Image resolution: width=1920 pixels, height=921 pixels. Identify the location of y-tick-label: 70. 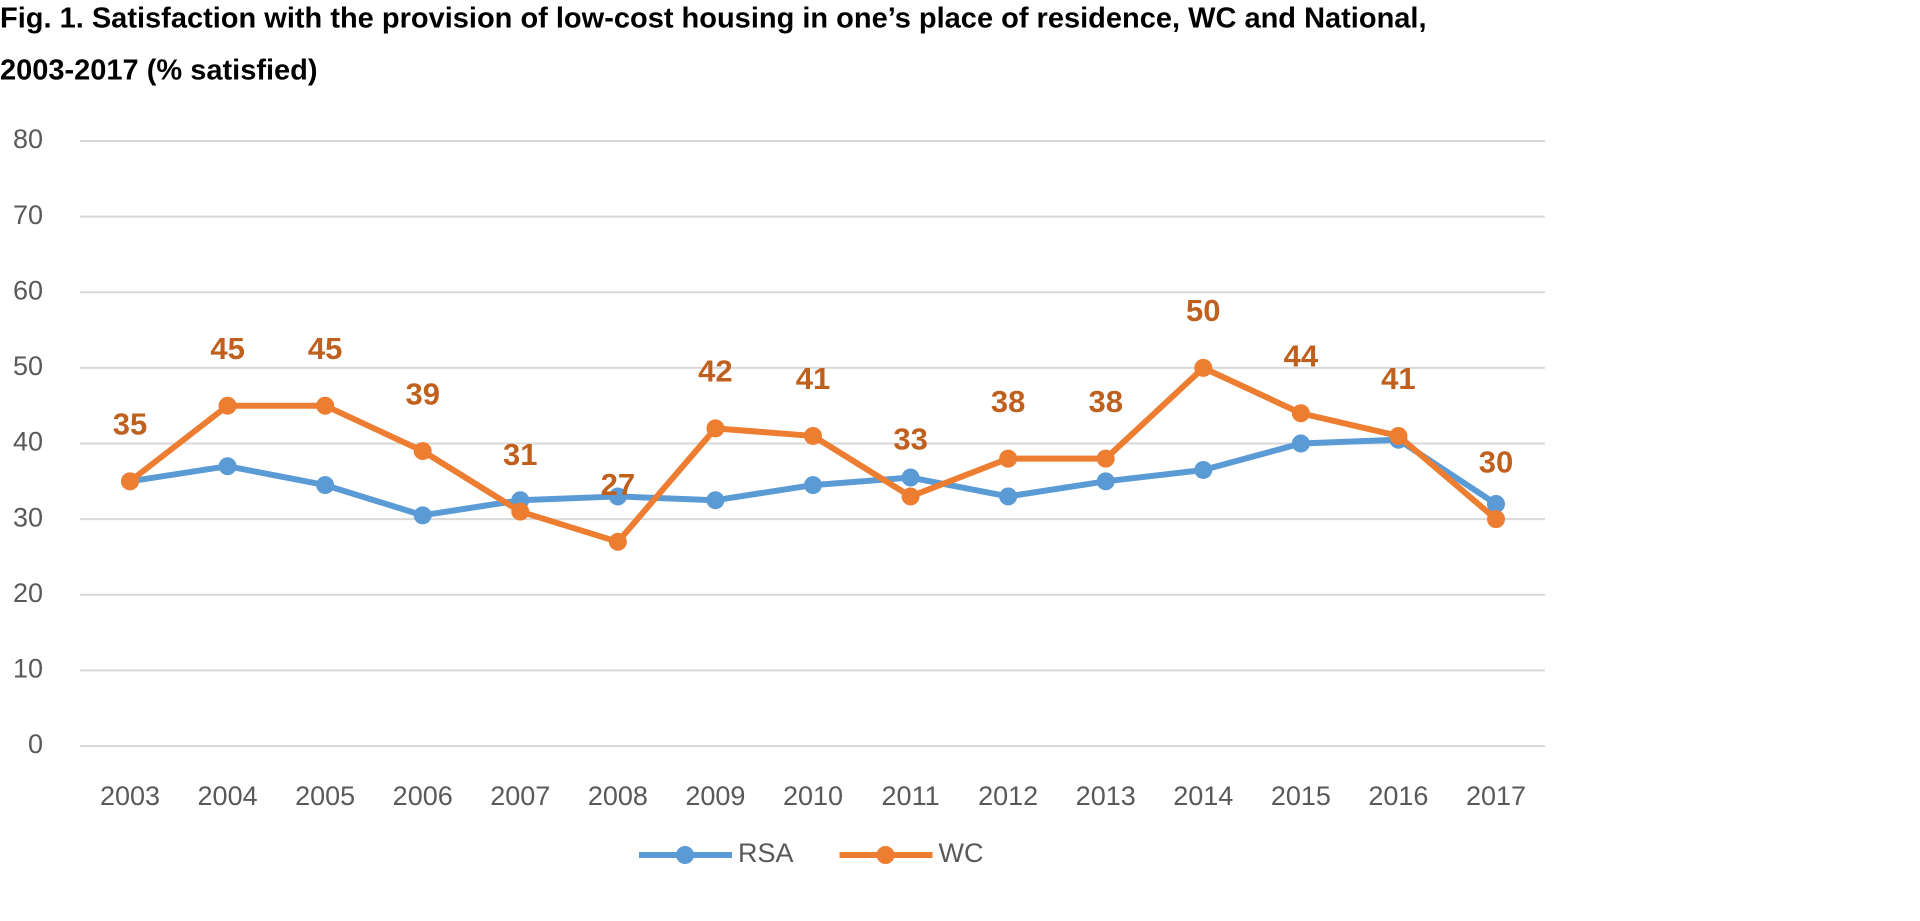
(28, 215).